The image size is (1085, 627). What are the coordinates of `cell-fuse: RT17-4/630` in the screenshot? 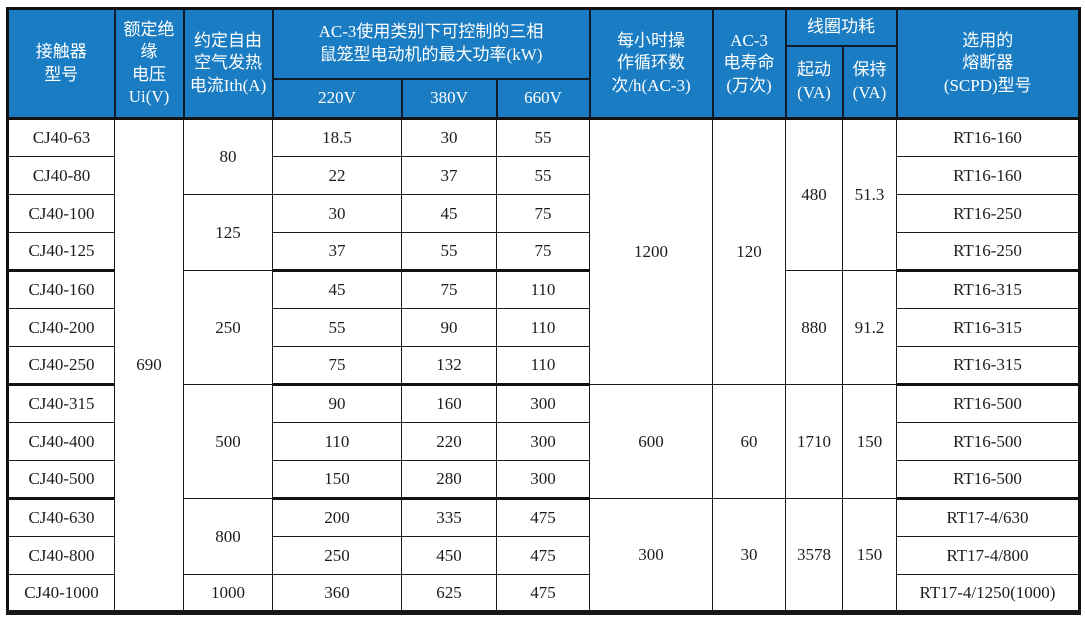 It's located at (988, 517).